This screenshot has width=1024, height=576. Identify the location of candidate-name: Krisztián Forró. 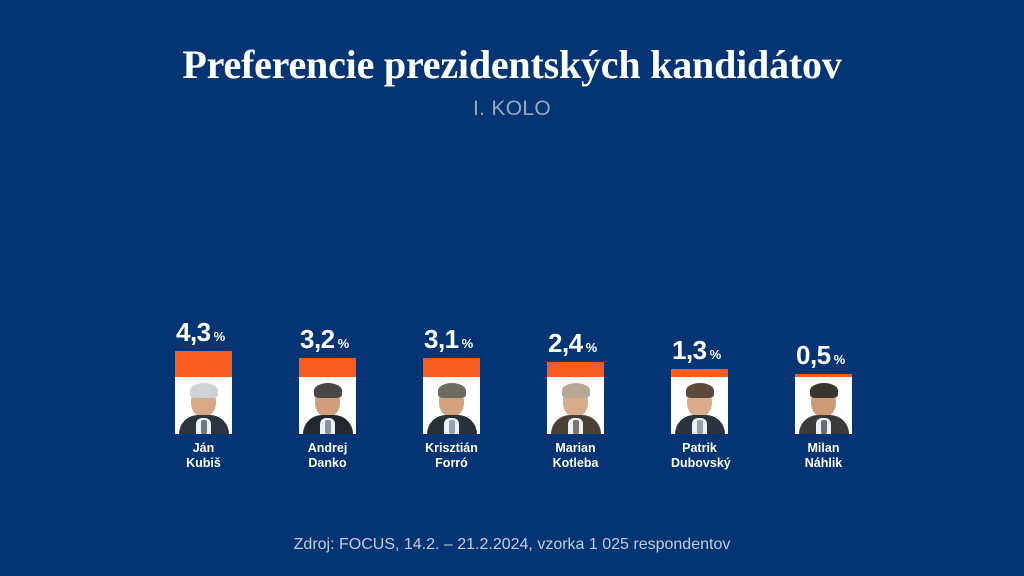
(451, 455).